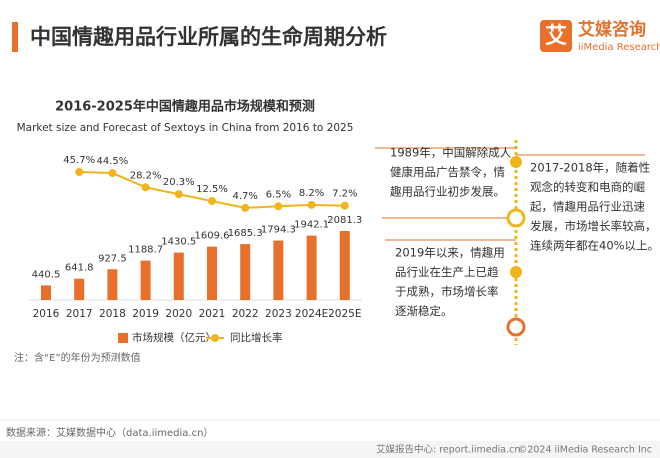 The width and height of the screenshot is (660, 458). Describe the element at coordinates (447, 272) in the screenshot. I see `timeline-text: 品行业在生产上已趋` at that location.